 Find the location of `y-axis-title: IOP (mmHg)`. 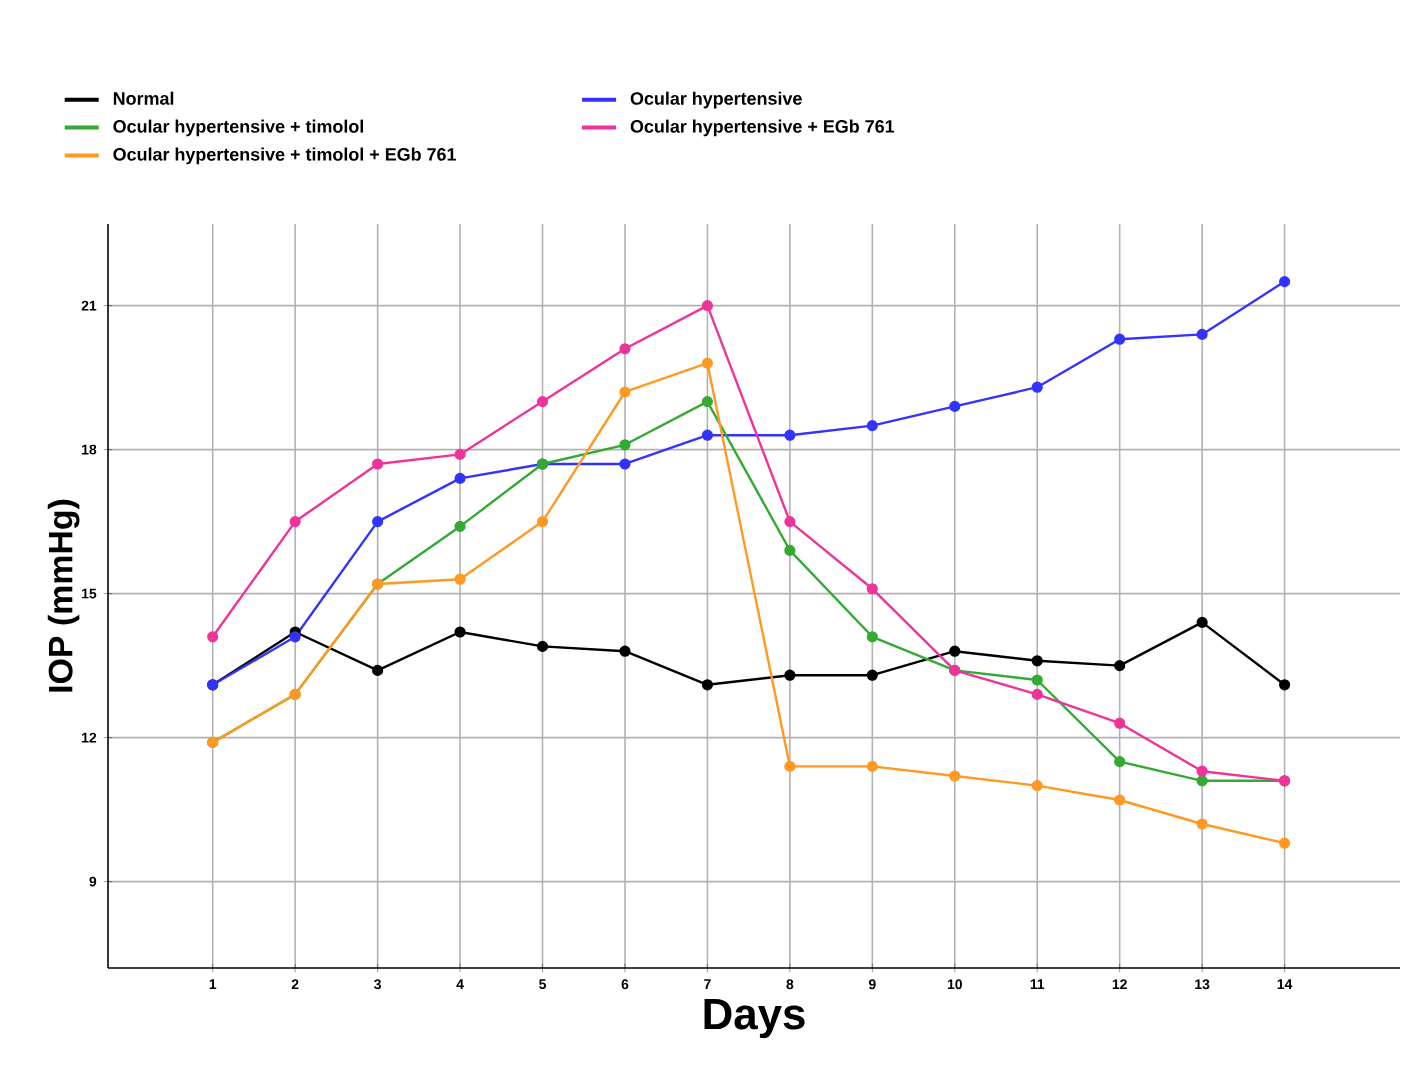

y-axis-title: IOP (mmHg) is located at coordinates (63, 595).